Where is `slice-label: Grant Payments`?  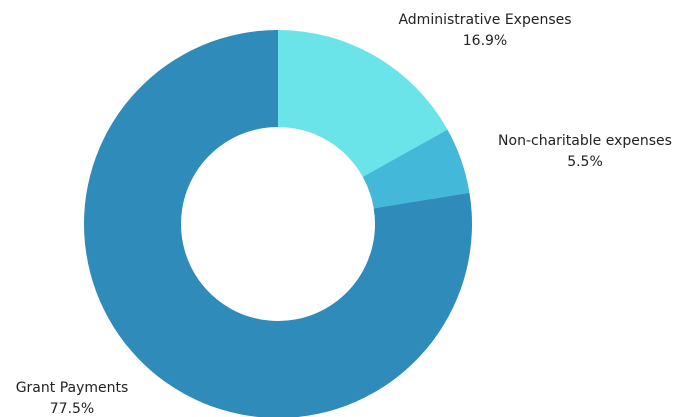 slice-label: Grant Payments is located at coordinates (72, 388).